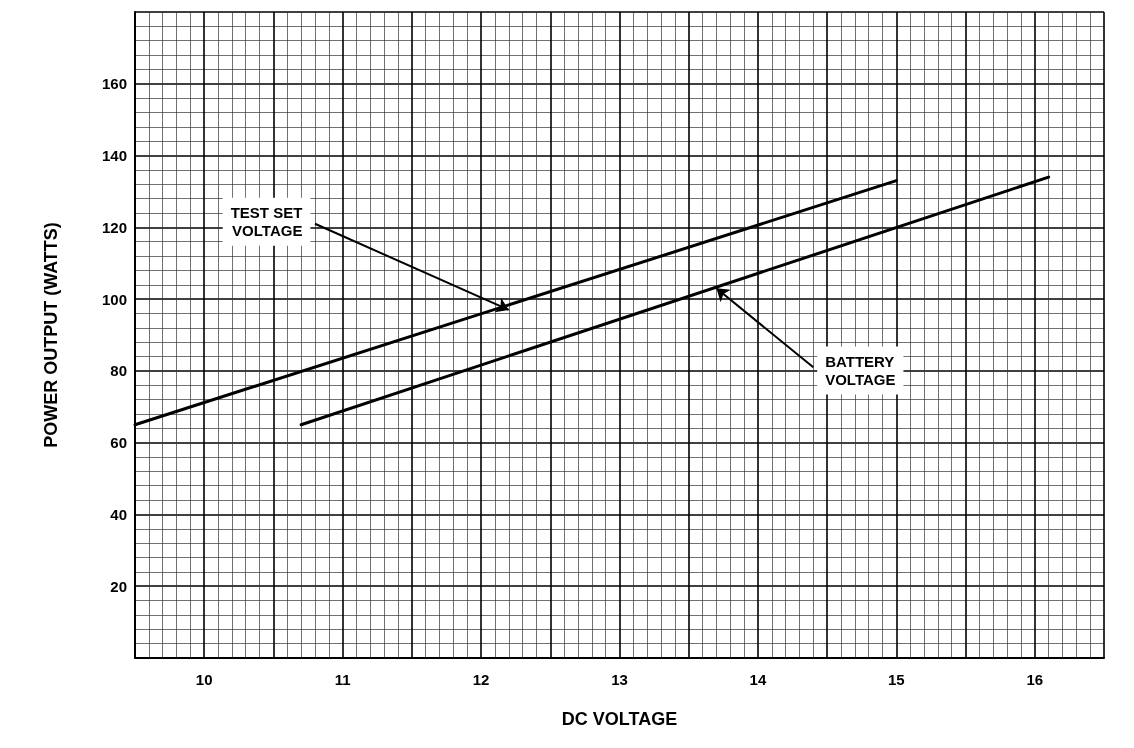  I want to click on y-tick-label: 100, so click(114, 299).